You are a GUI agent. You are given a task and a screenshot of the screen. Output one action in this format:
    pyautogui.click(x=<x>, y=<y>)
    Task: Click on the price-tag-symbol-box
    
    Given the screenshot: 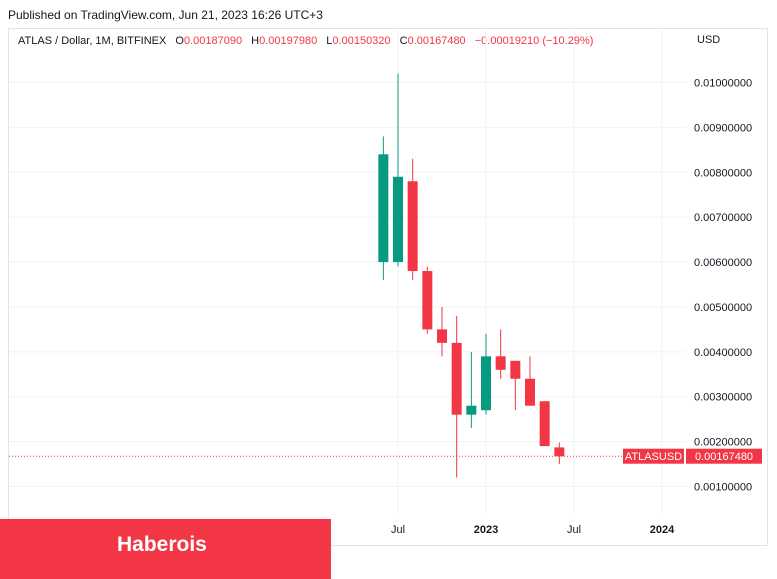 What is the action you would take?
    pyautogui.click(x=653, y=456)
    